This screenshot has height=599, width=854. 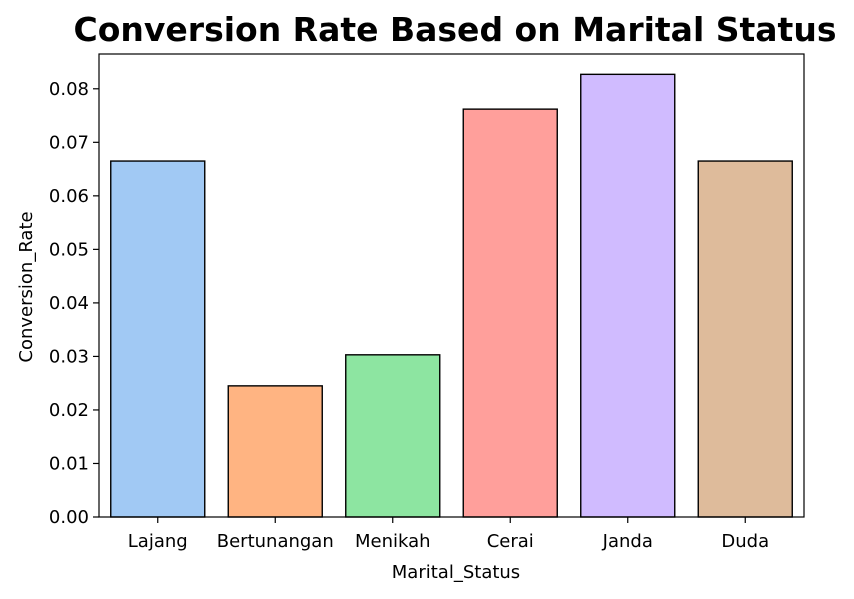 I want to click on bar-lajang, so click(x=158, y=339).